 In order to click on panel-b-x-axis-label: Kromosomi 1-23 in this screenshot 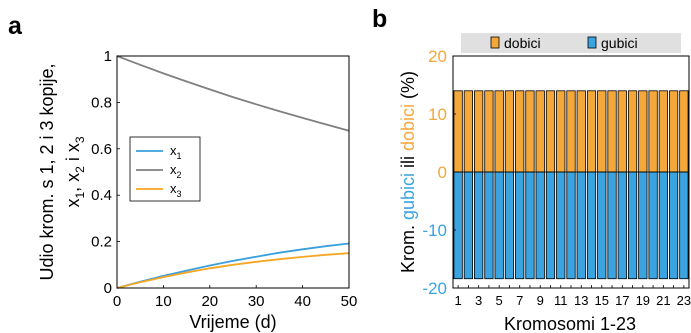, I will do `click(570, 323)`.